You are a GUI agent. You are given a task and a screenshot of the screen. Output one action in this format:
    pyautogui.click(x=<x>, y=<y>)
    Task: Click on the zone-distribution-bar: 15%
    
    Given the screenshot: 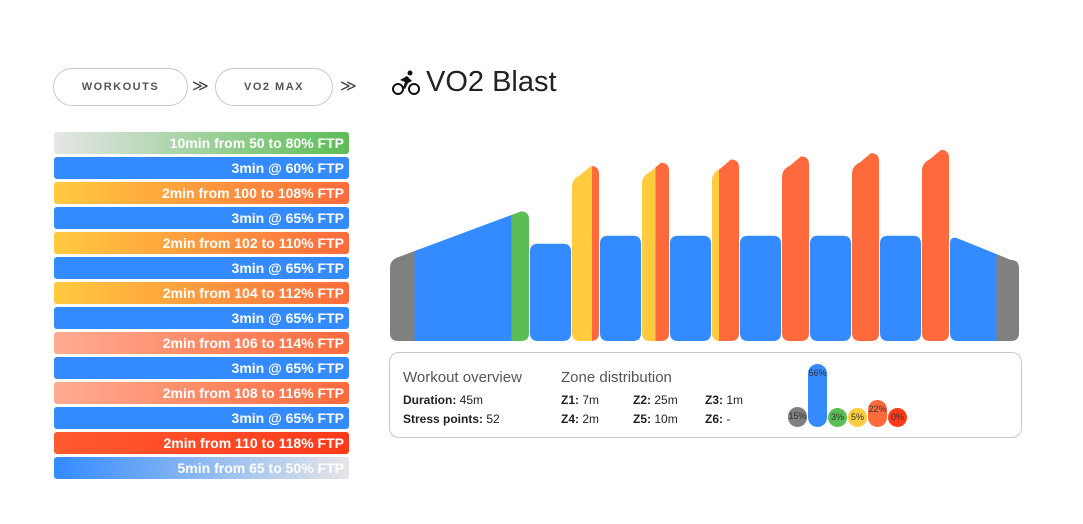 What is the action you would take?
    pyautogui.click(x=797, y=417)
    